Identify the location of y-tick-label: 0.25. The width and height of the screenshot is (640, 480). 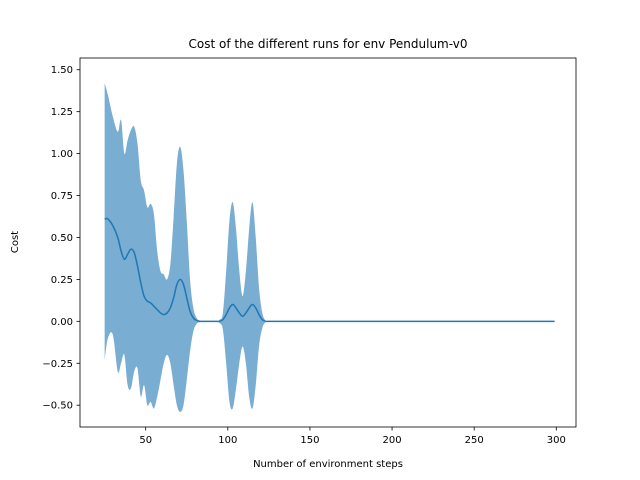
(62, 280).